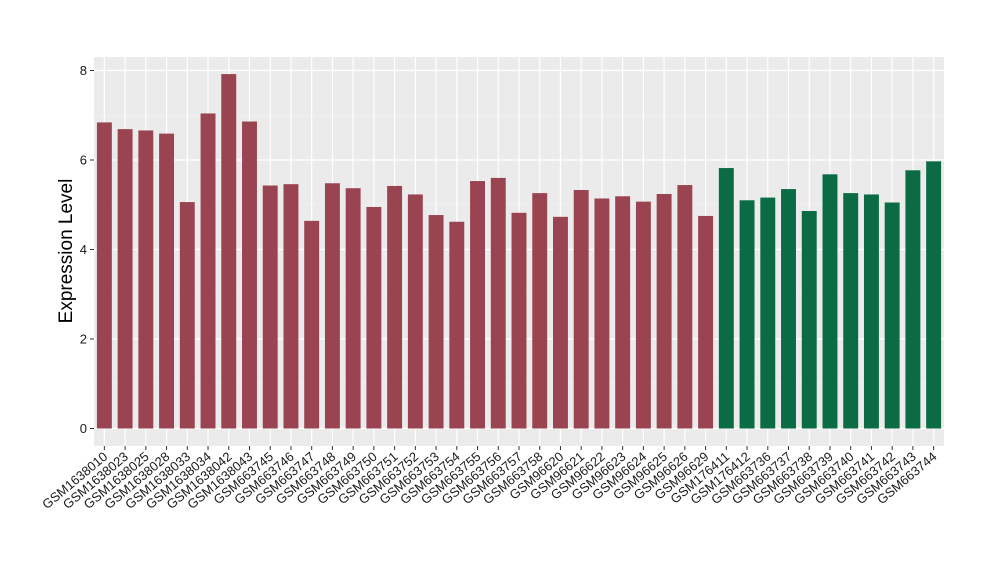 This screenshot has height=580, width=1000. What do you see at coordinates (83, 428) in the screenshot?
I see `y-tick-label: 0` at bounding box center [83, 428].